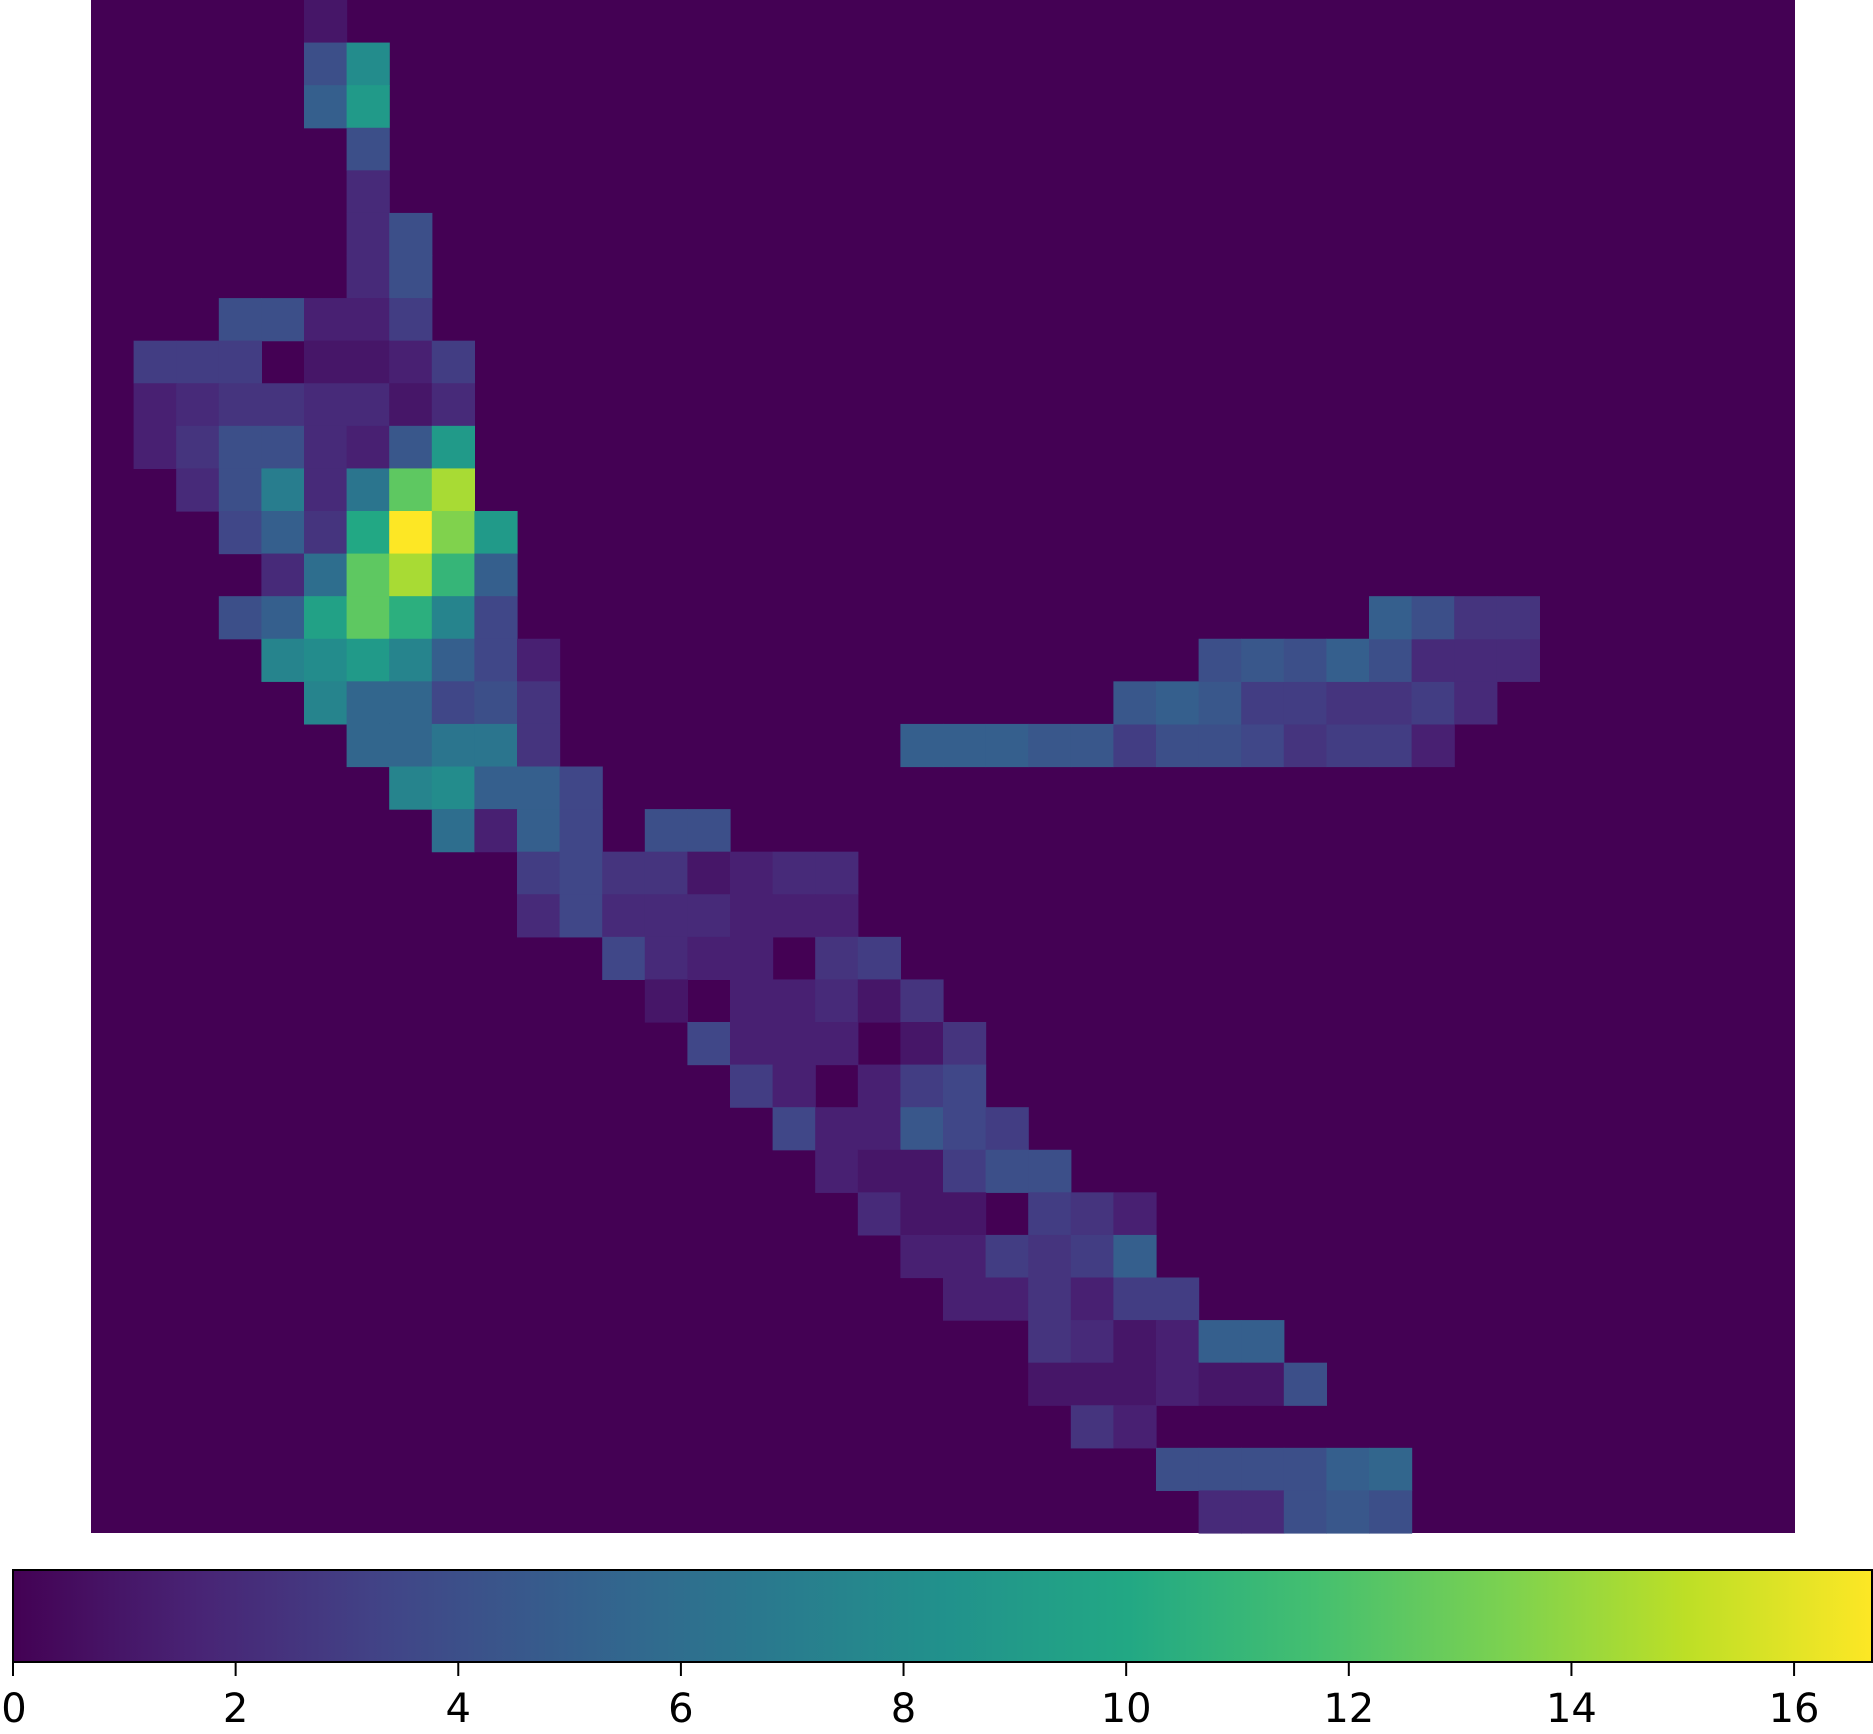 The image size is (1873, 1734). Describe the element at coordinates (1126, 1709) in the screenshot. I see `colorbar-tick-label: 10` at that location.